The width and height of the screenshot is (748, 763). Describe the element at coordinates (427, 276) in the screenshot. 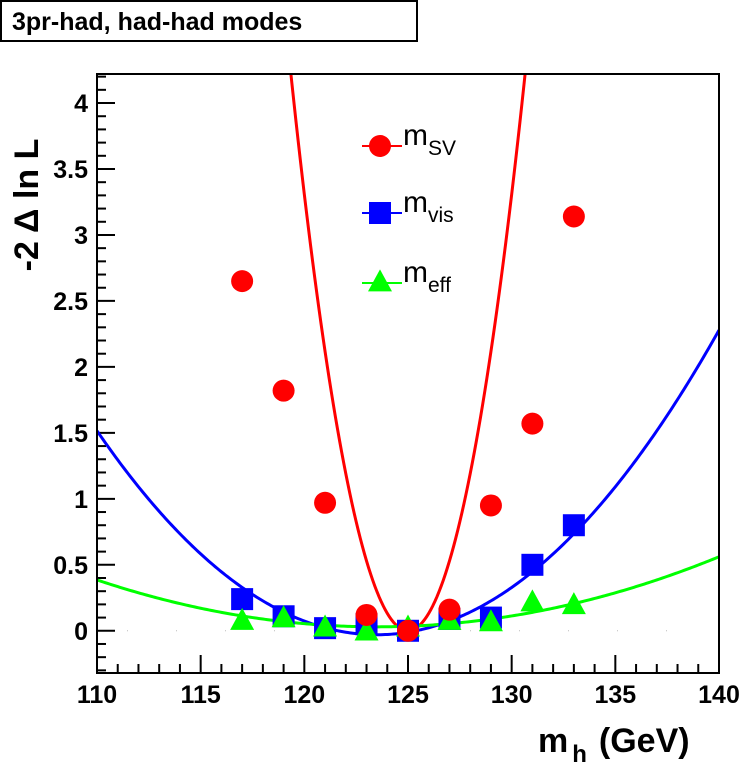

I see `legend-label-eff: meff` at that location.